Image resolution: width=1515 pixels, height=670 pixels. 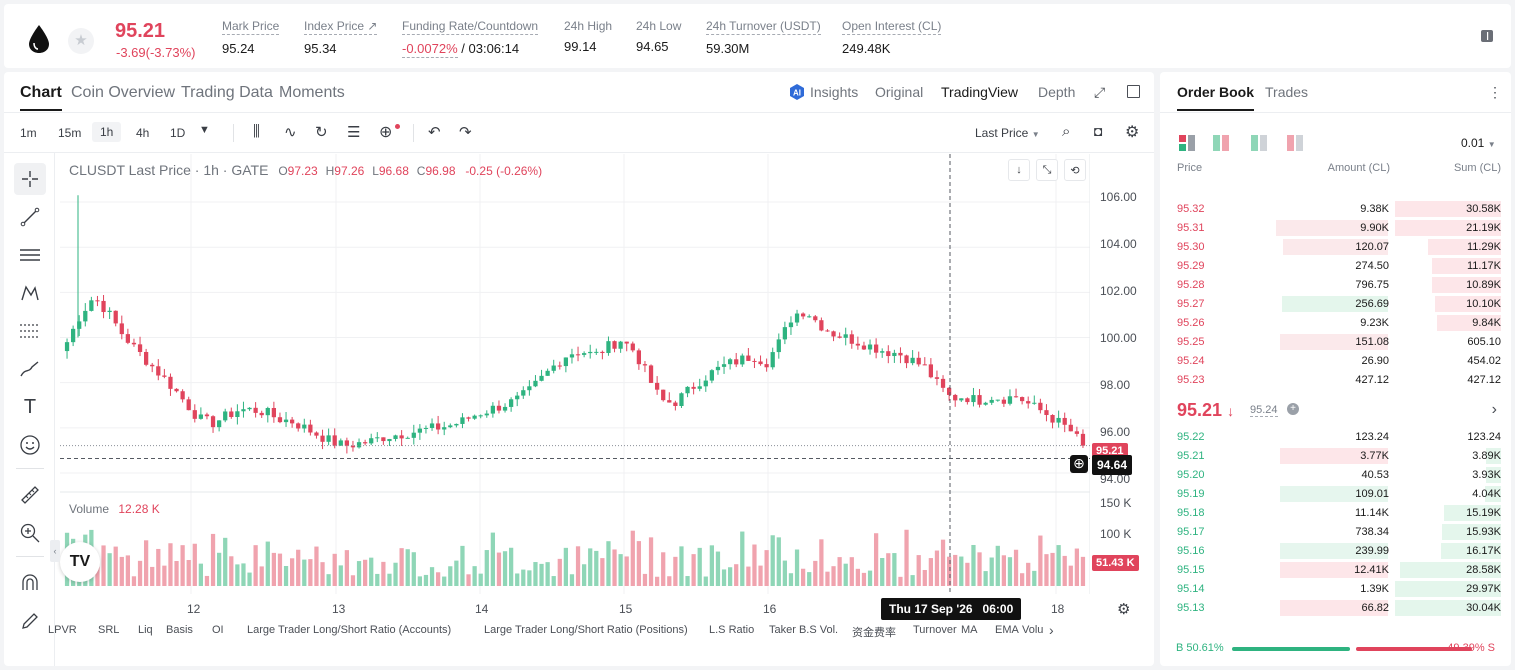 I want to click on add-order-icon: ⊕, so click(x=1079, y=464).